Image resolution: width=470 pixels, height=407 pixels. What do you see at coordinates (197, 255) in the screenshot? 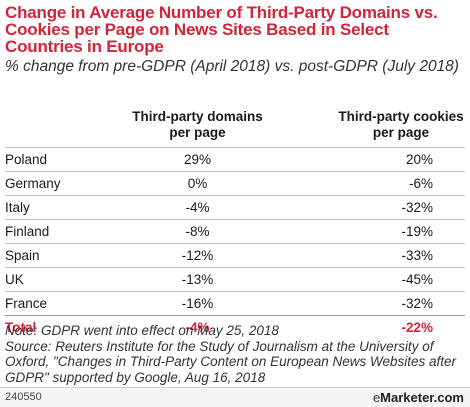
I see `domains-cell: -12%` at bounding box center [197, 255].